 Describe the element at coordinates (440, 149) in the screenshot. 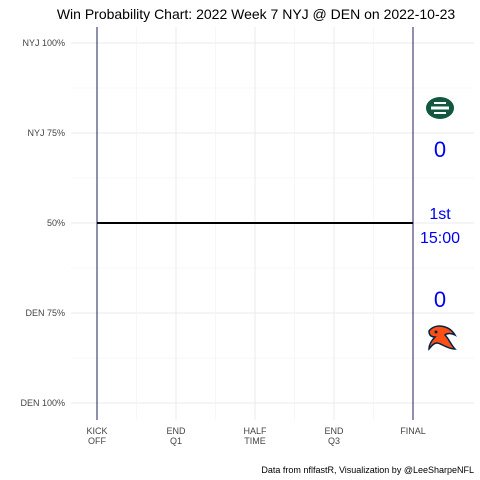

I see `away-score: 0` at that location.